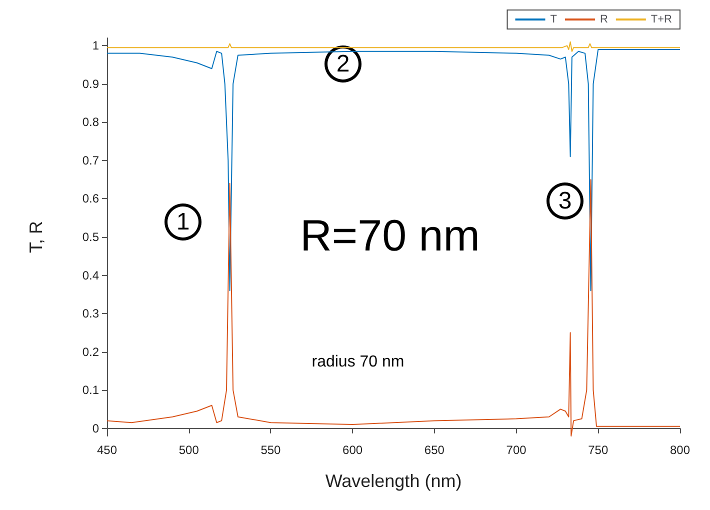 The width and height of the screenshot is (710, 510). What do you see at coordinates (96, 428) in the screenshot?
I see `y-tick-label: 0` at bounding box center [96, 428].